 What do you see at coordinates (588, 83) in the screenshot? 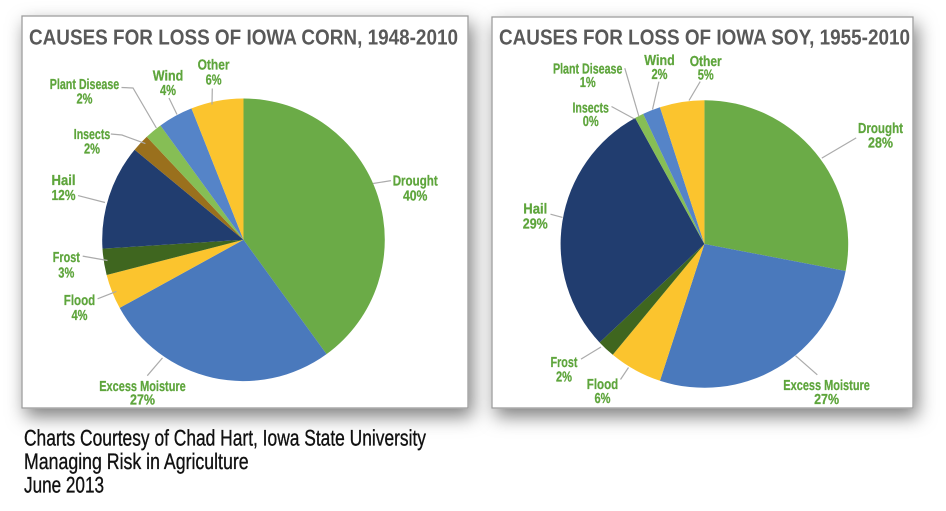
I see `svg-text: 1%` at bounding box center [588, 83].